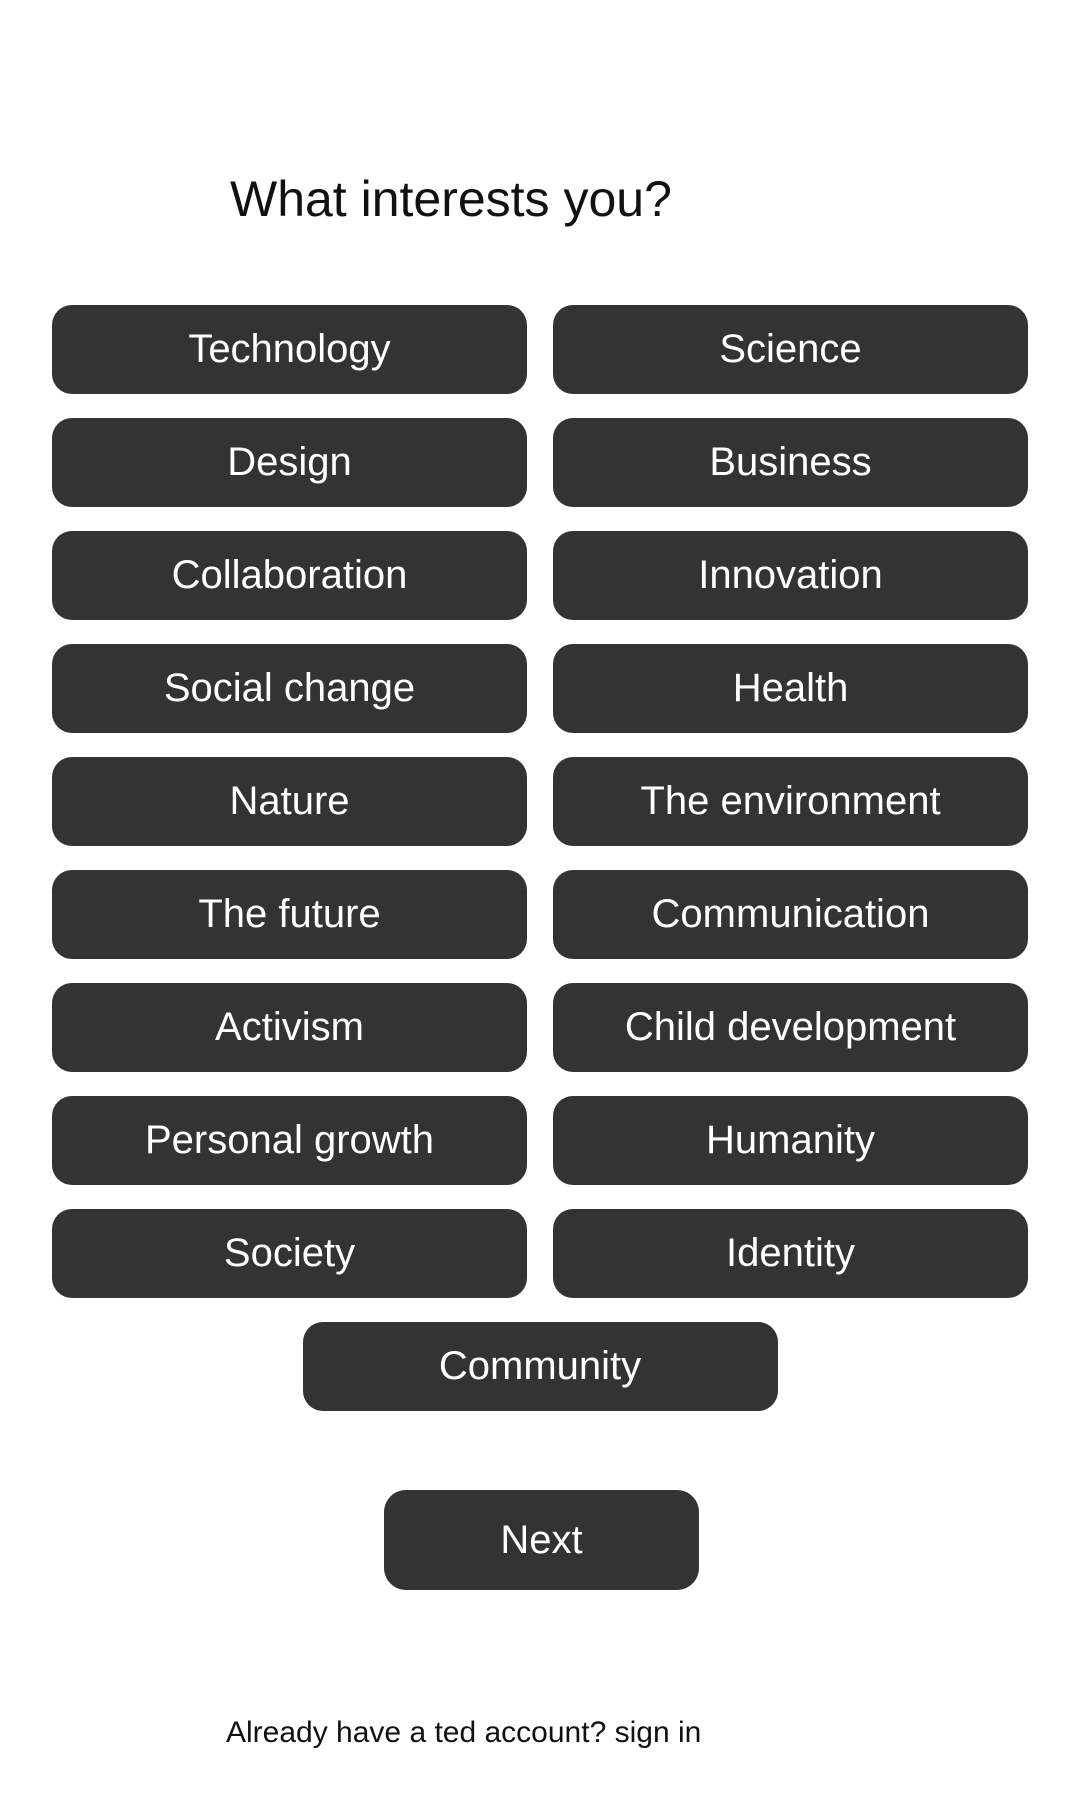 The height and width of the screenshot is (1800, 1080). I want to click on topic-button-activism: Activism, so click(289, 1027).